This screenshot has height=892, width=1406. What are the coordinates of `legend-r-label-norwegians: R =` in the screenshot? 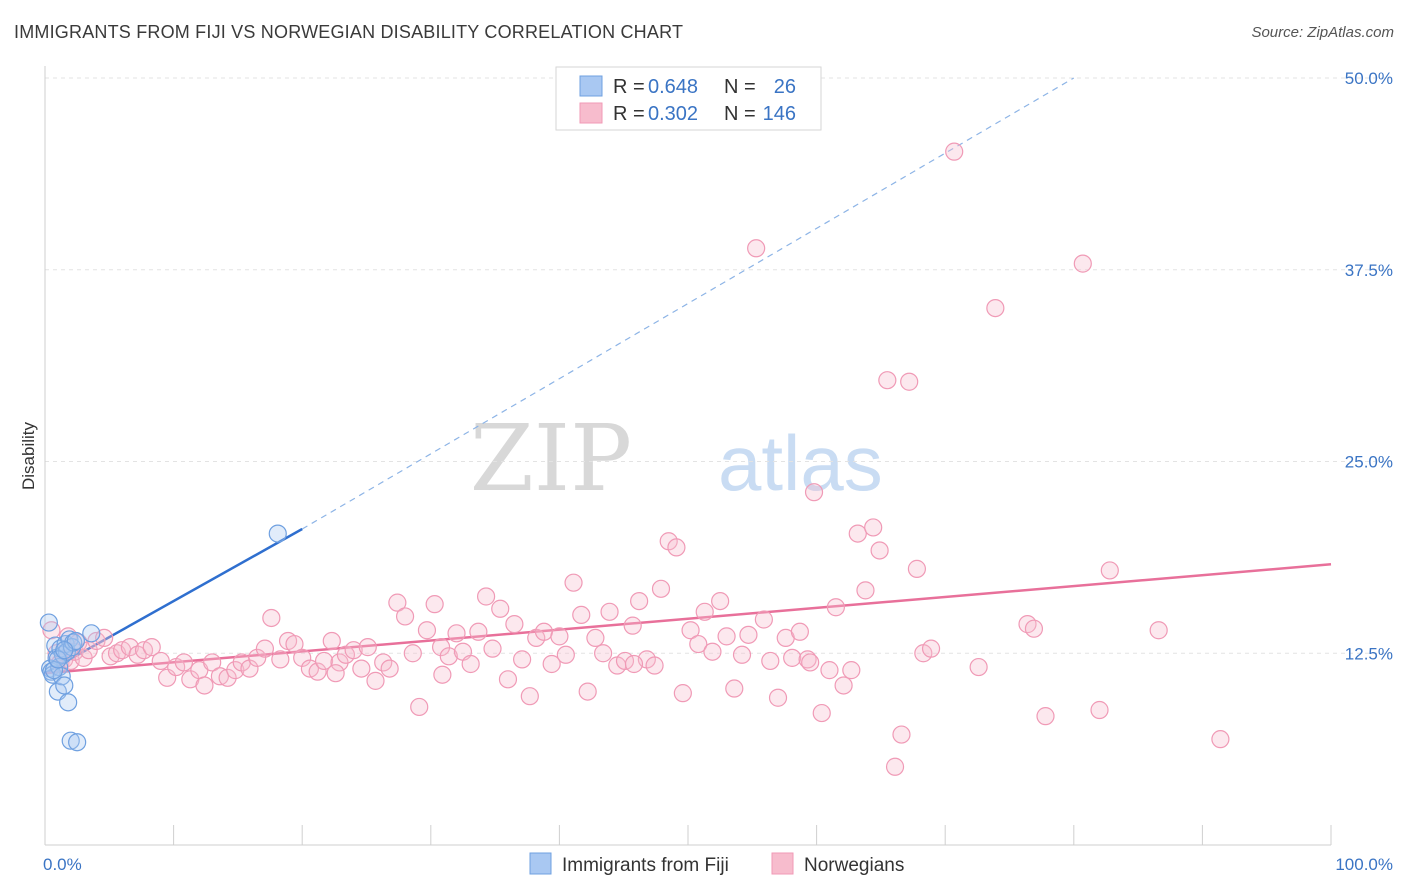 It's located at (629, 114).